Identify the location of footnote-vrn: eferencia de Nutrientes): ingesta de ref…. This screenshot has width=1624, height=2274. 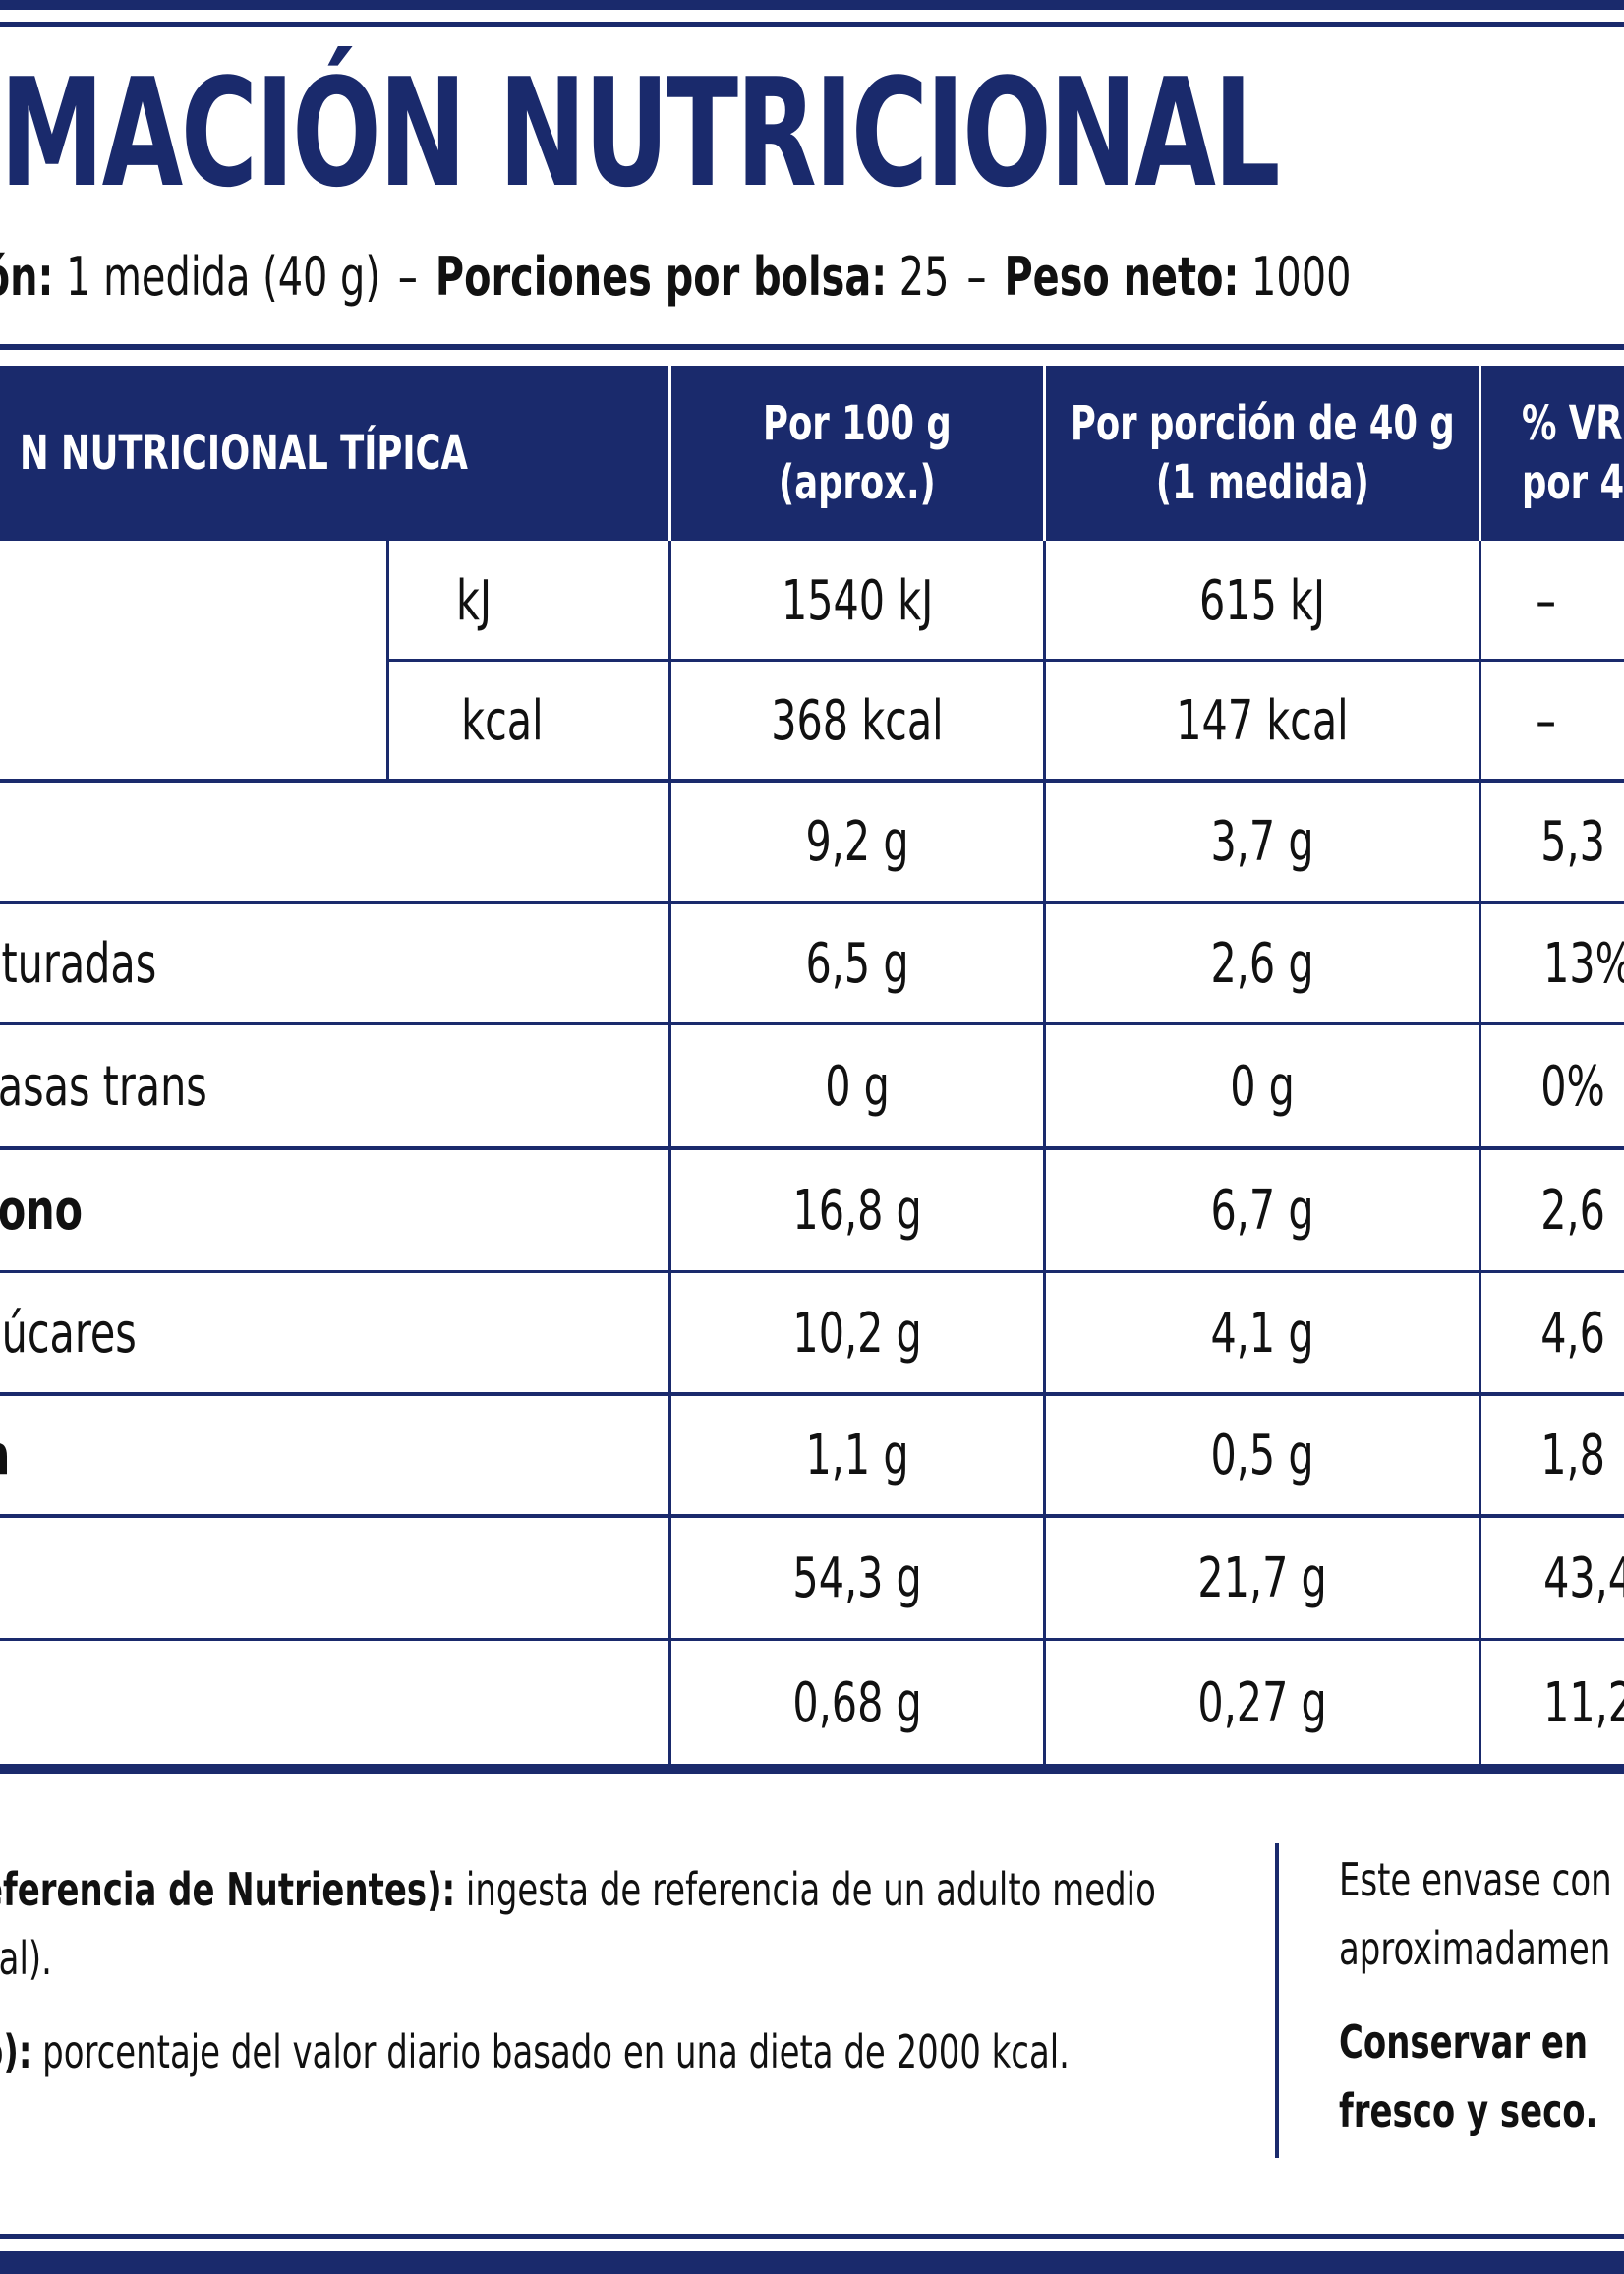
(578, 1889).